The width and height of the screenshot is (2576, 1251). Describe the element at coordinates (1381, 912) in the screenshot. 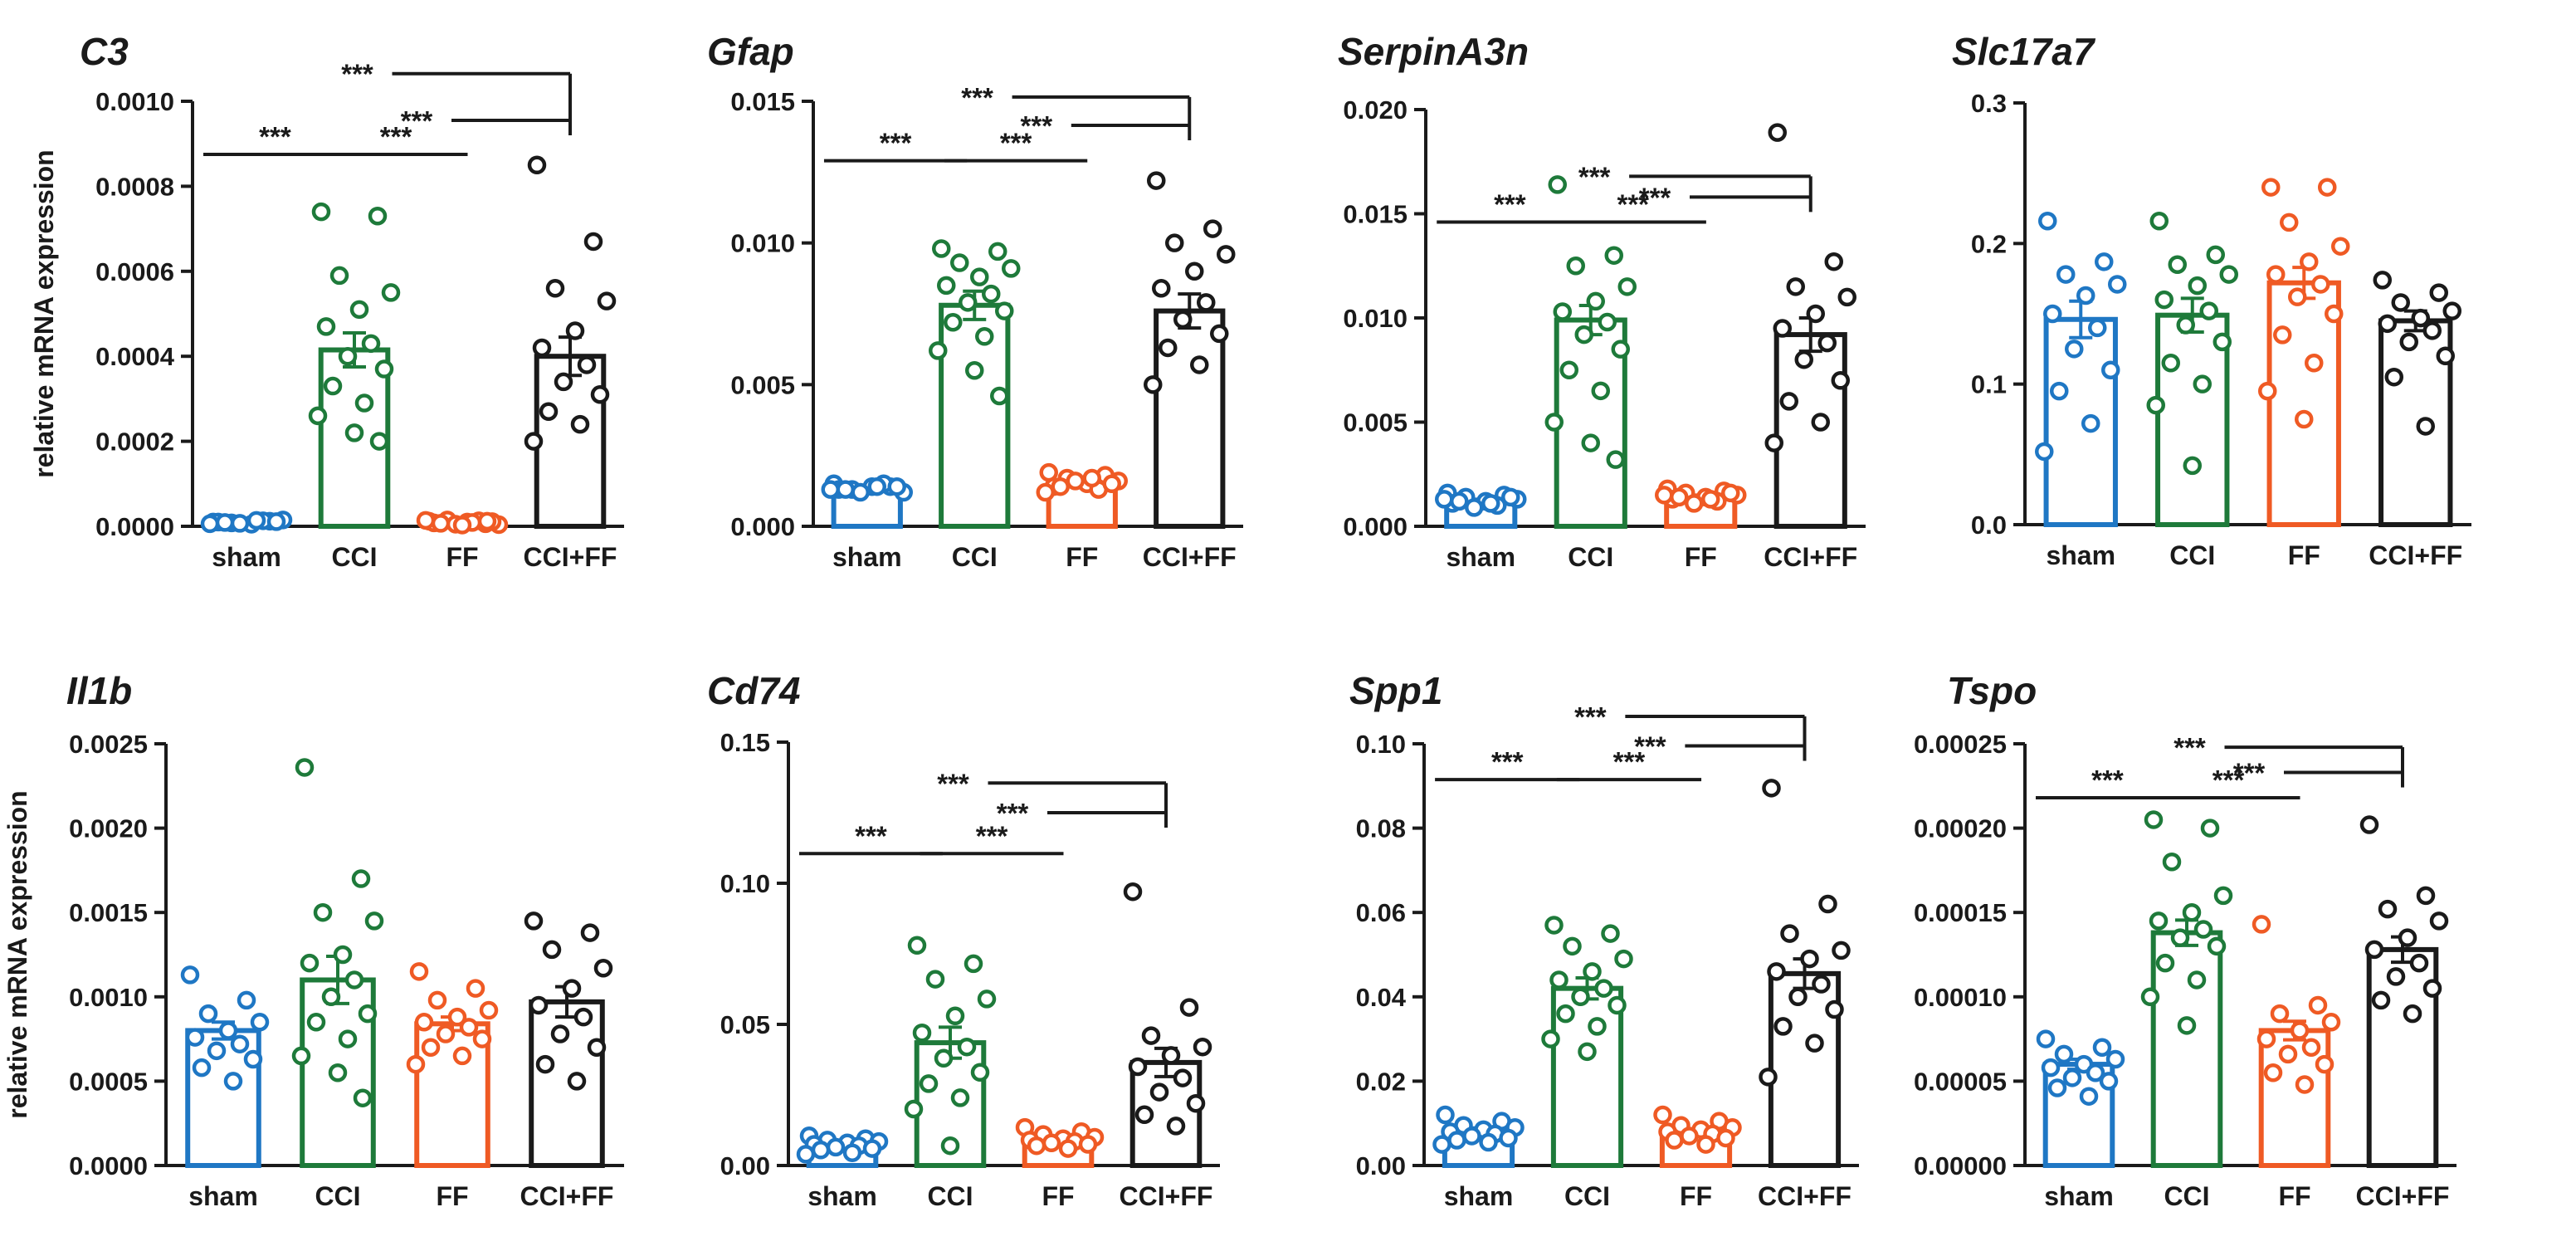

I see `y-tick-label: 0.06` at that location.